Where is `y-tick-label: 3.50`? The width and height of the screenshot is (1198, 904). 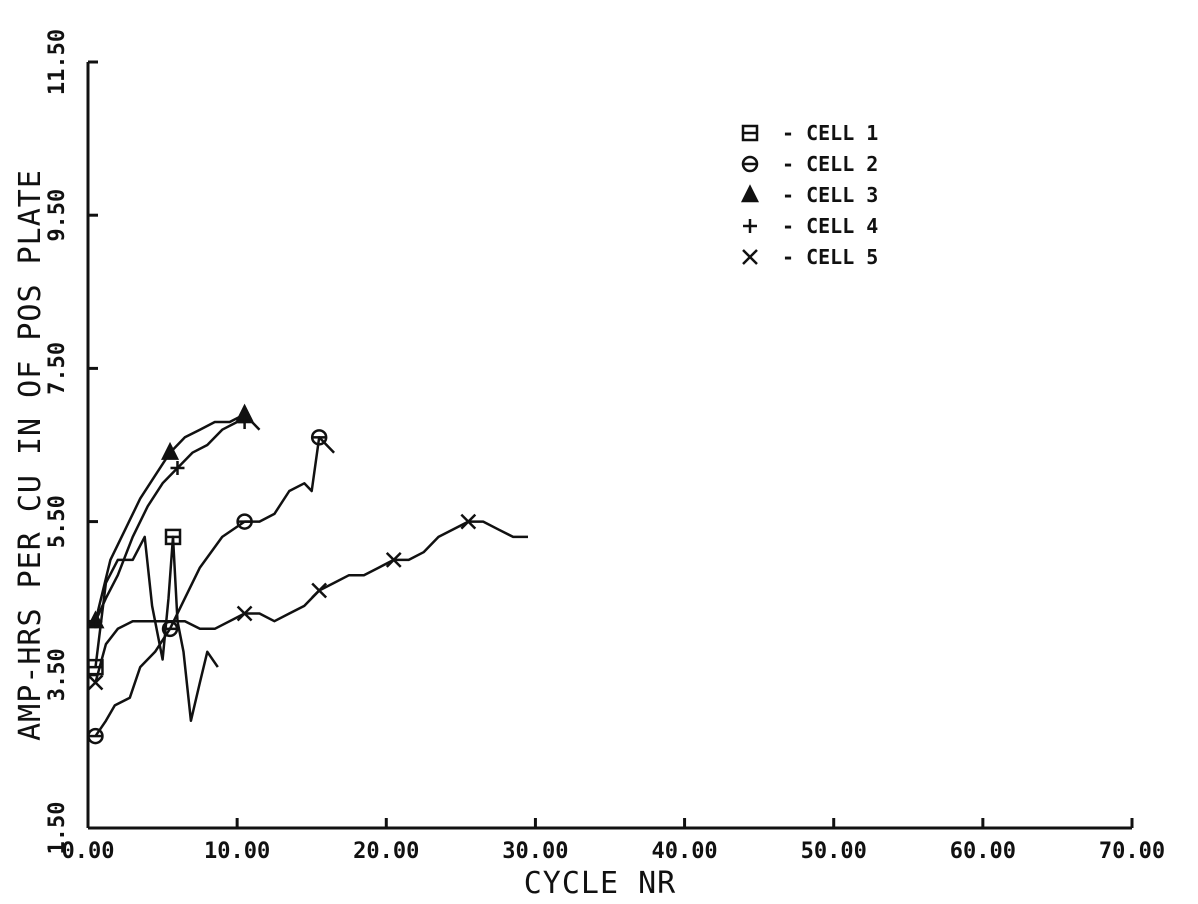
y-tick-label: 3.50 is located at coordinates (57, 674).